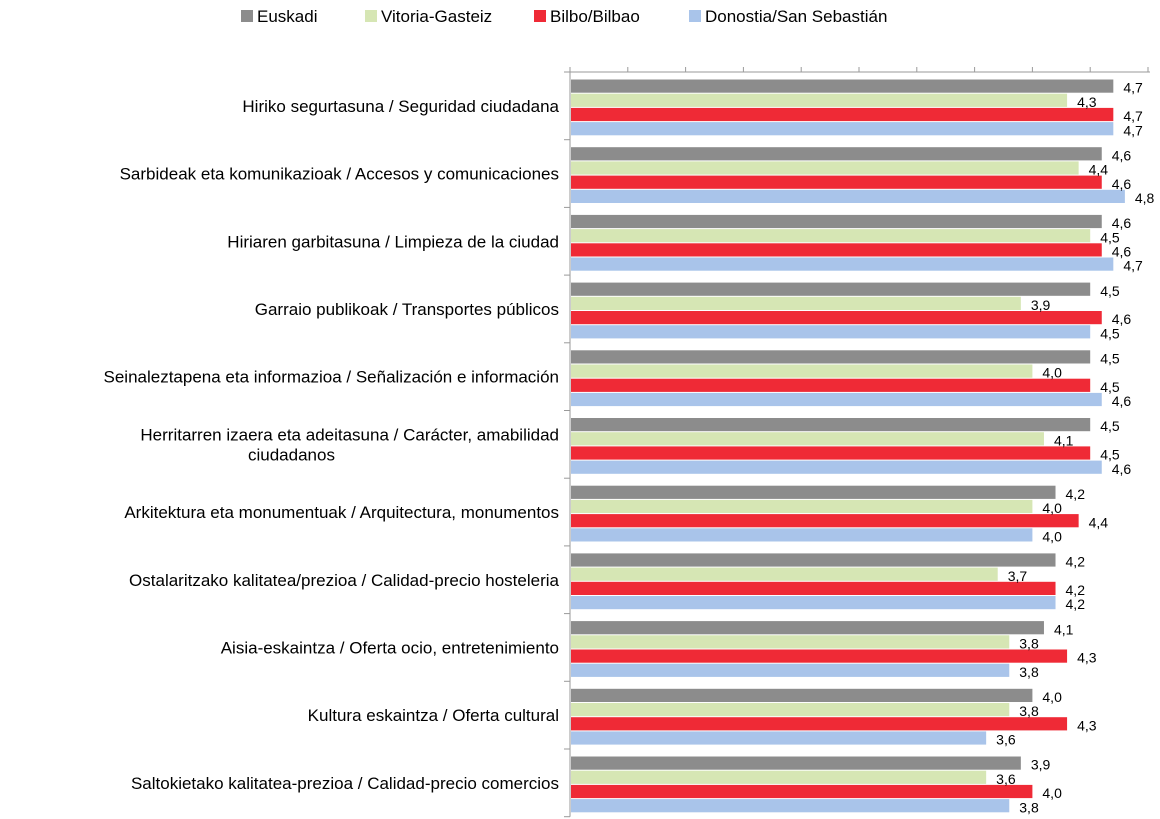 The image size is (1160, 819). Describe the element at coordinates (436, 16) in the screenshot. I see `legend-label: Vitoria-Gasteiz` at that location.